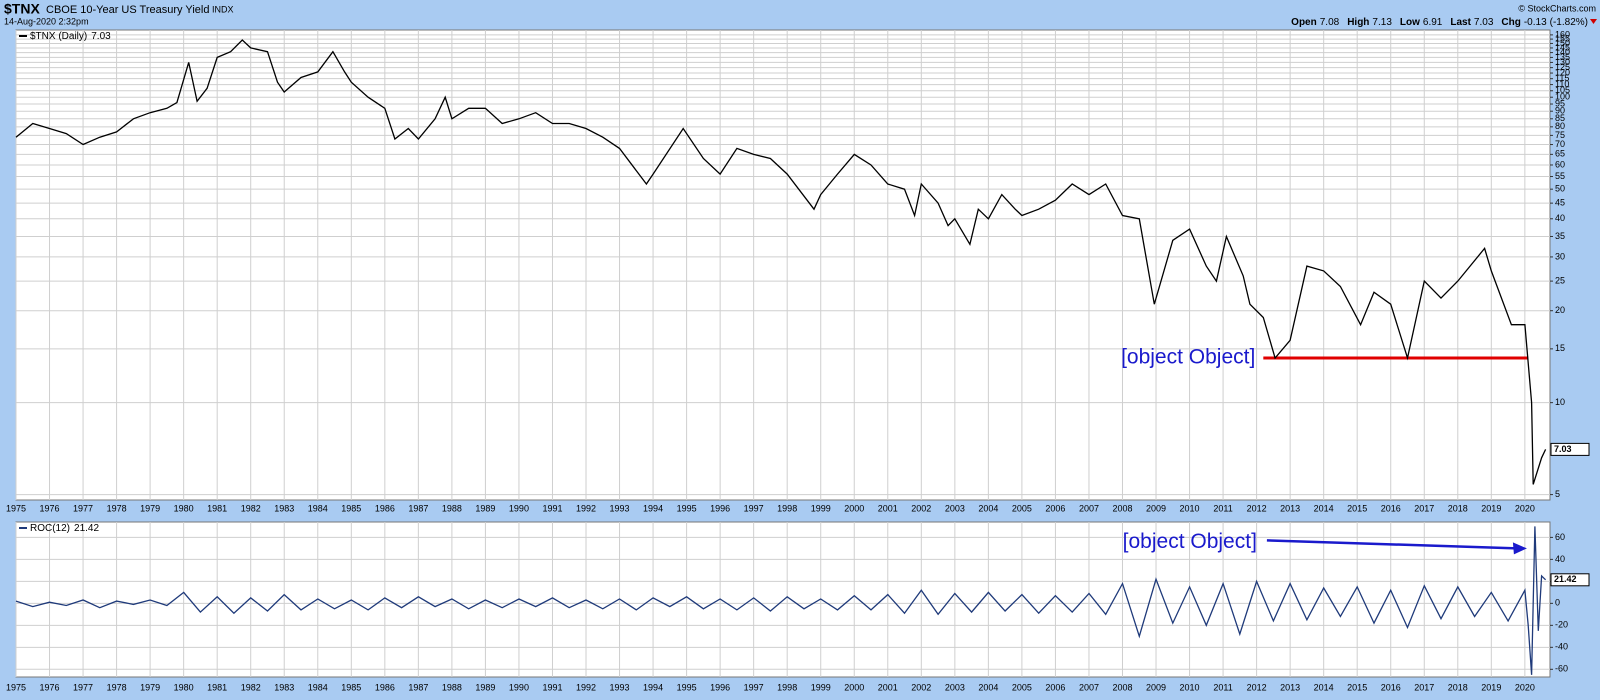 This screenshot has width=1600, height=700. What do you see at coordinates (1569, 22) in the screenshot?
I see `quote-pct: (-1.82%)` at bounding box center [1569, 22].